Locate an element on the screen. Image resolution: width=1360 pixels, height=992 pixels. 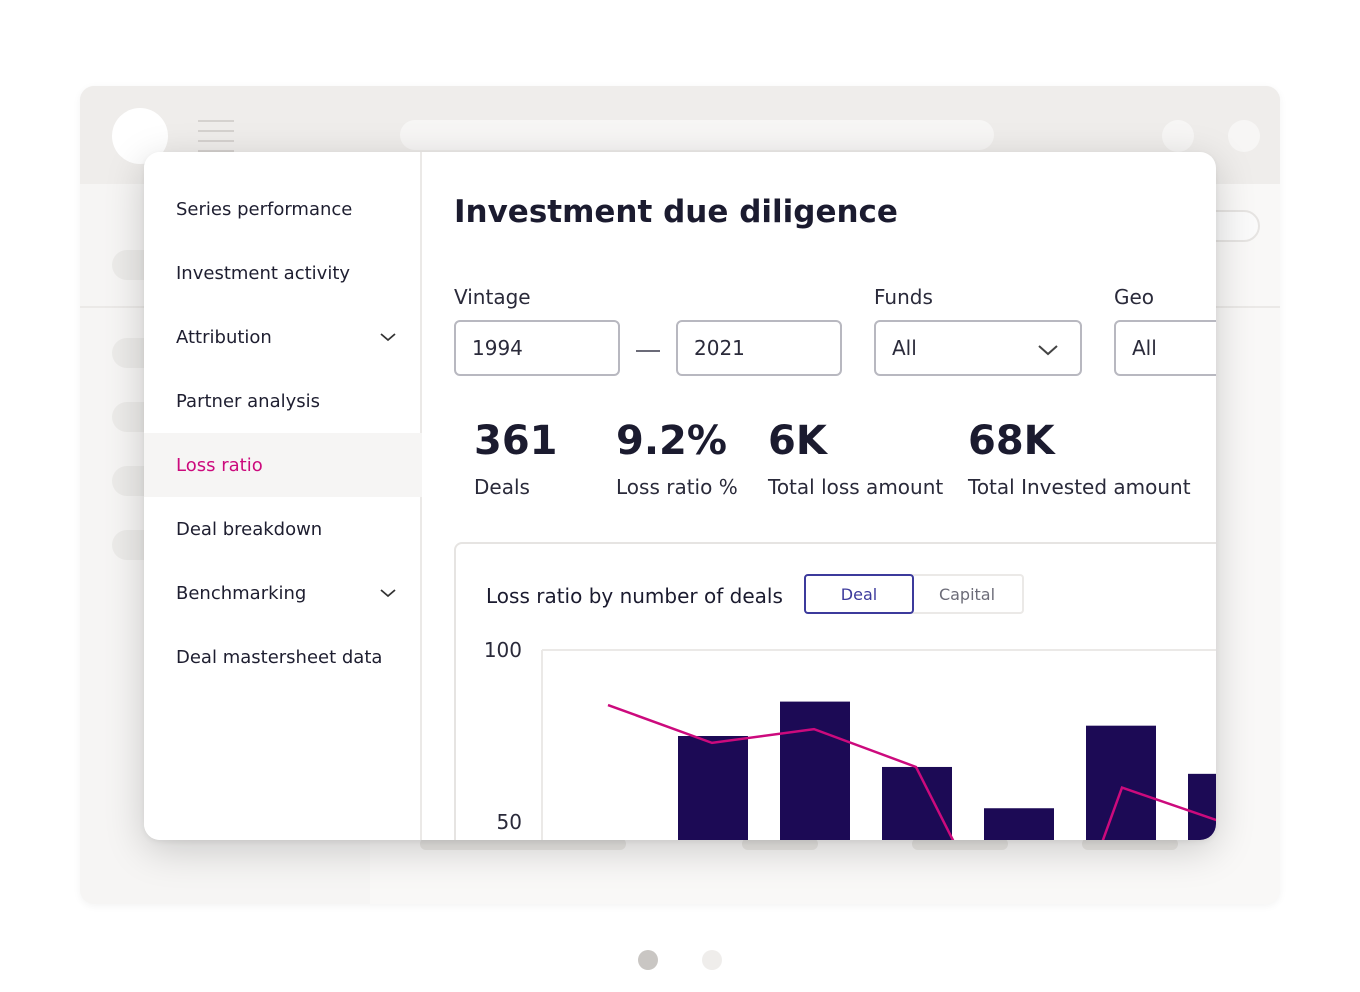
range-dash is located at coordinates (648, 351).